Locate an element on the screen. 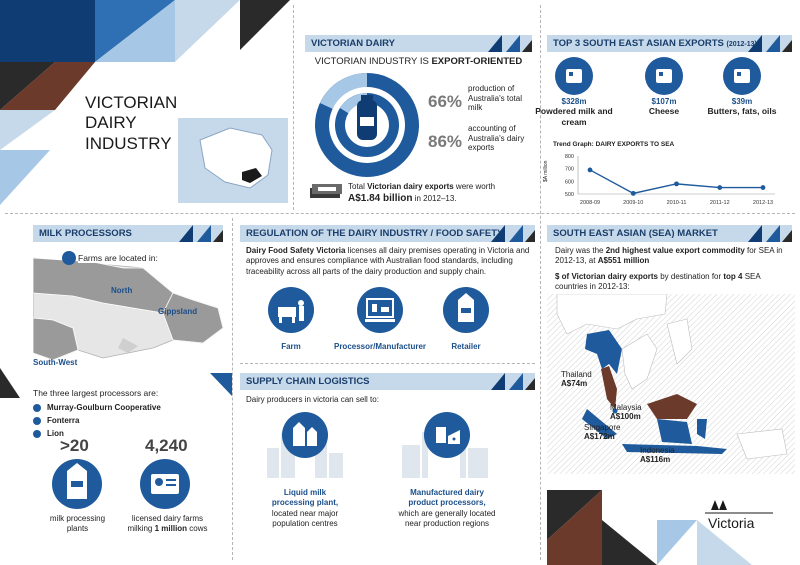 The image size is (800, 565). y-tick-label: 800 is located at coordinates (569, 157).